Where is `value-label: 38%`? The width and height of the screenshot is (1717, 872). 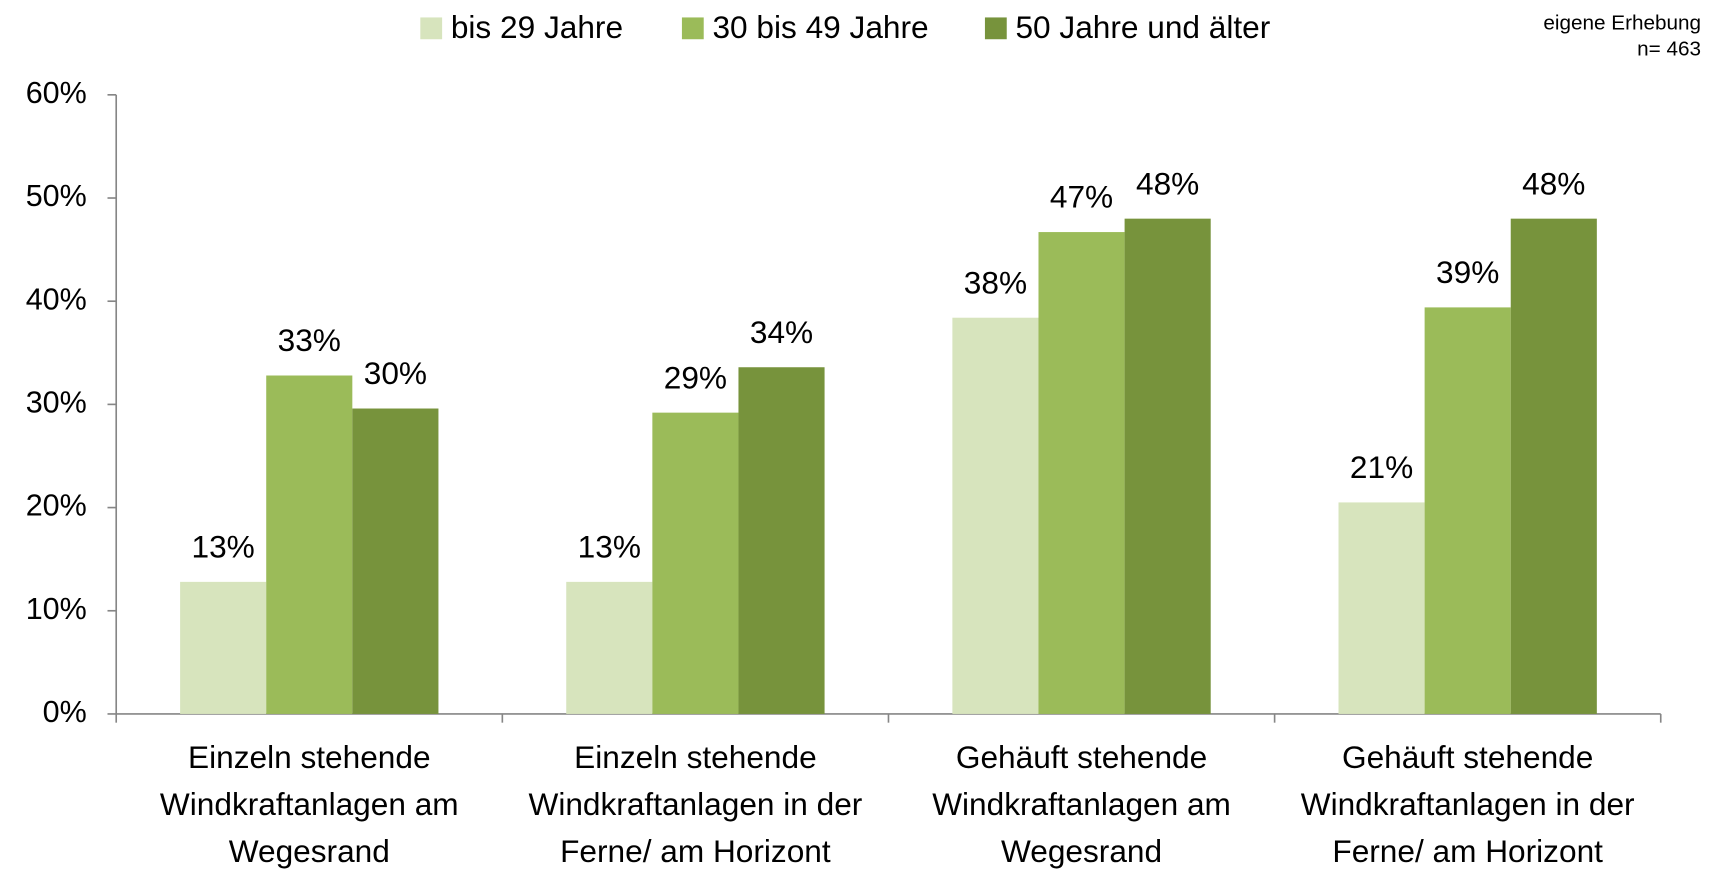
value-label: 38% is located at coordinates (995, 282).